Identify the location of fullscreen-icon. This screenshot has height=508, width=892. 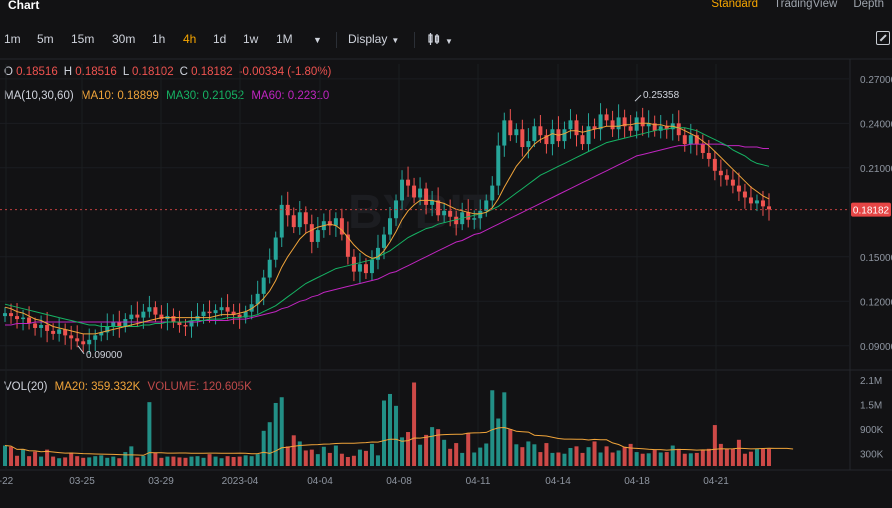
(883, 38).